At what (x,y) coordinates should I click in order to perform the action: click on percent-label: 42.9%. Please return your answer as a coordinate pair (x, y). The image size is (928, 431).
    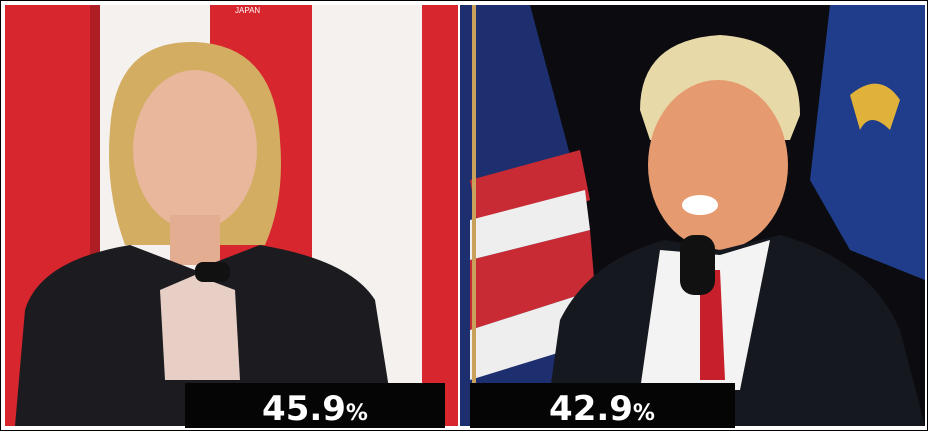
    Looking at the image, I should click on (602, 409).